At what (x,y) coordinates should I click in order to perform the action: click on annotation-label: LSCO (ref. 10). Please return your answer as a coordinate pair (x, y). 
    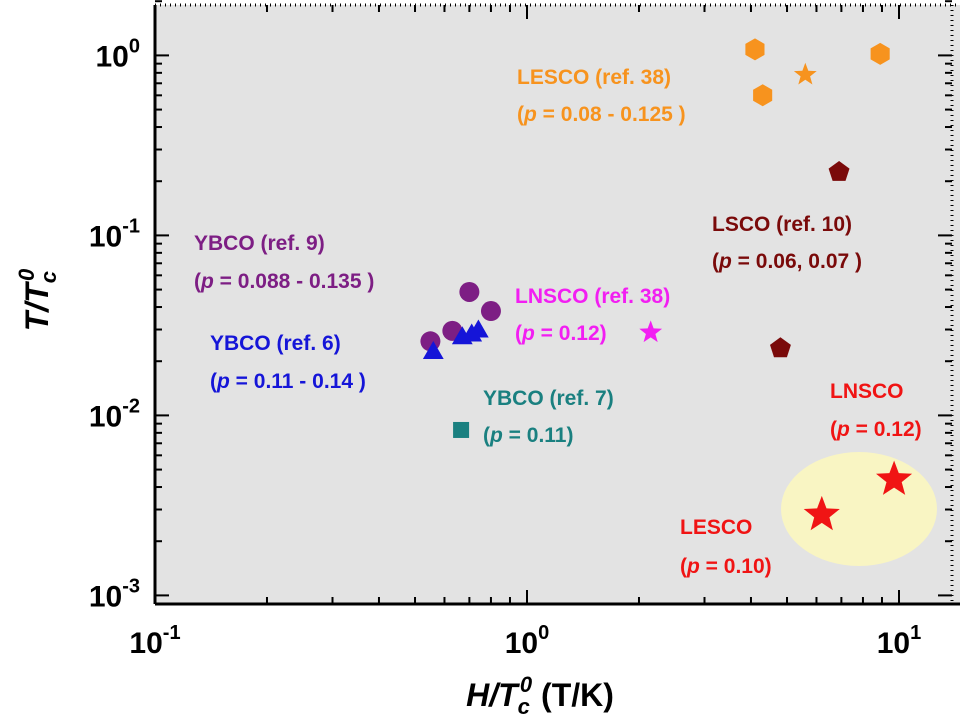
    Looking at the image, I should click on (782, 224).